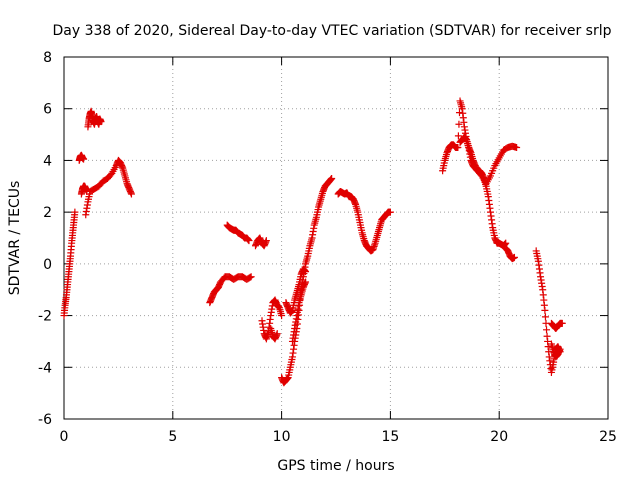  I want to click on y-tick-label: 2, so click(47, 213).